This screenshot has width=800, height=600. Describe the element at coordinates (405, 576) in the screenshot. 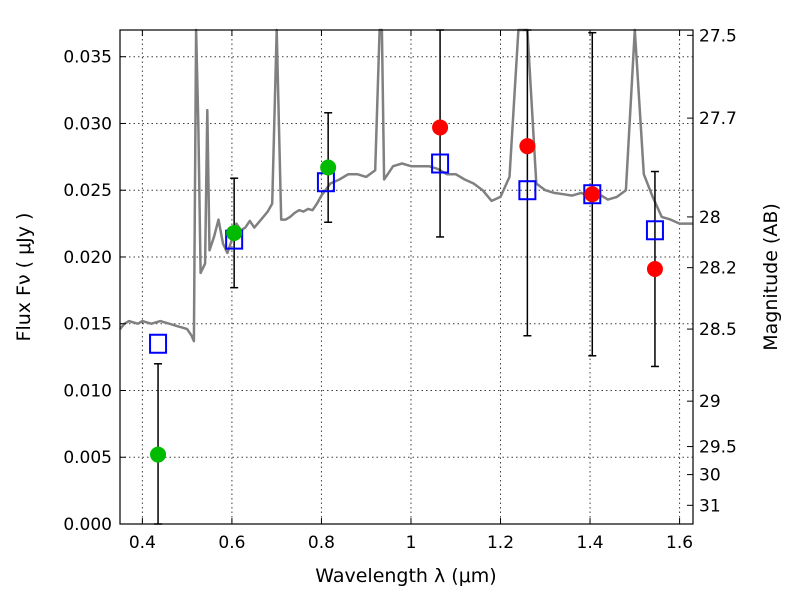

I see `x-axis-label: Wavelength λ (μm)` at that location.